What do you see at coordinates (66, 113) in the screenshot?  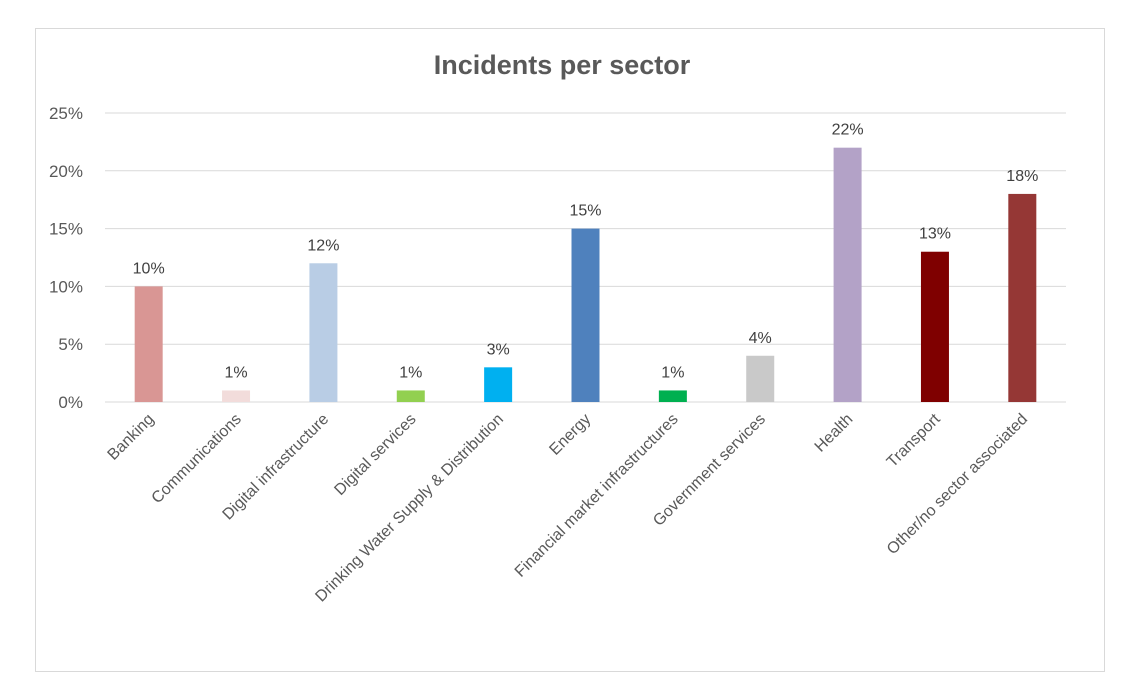 I see `y-tick-label: 25%` at bounding box center [66, 113].